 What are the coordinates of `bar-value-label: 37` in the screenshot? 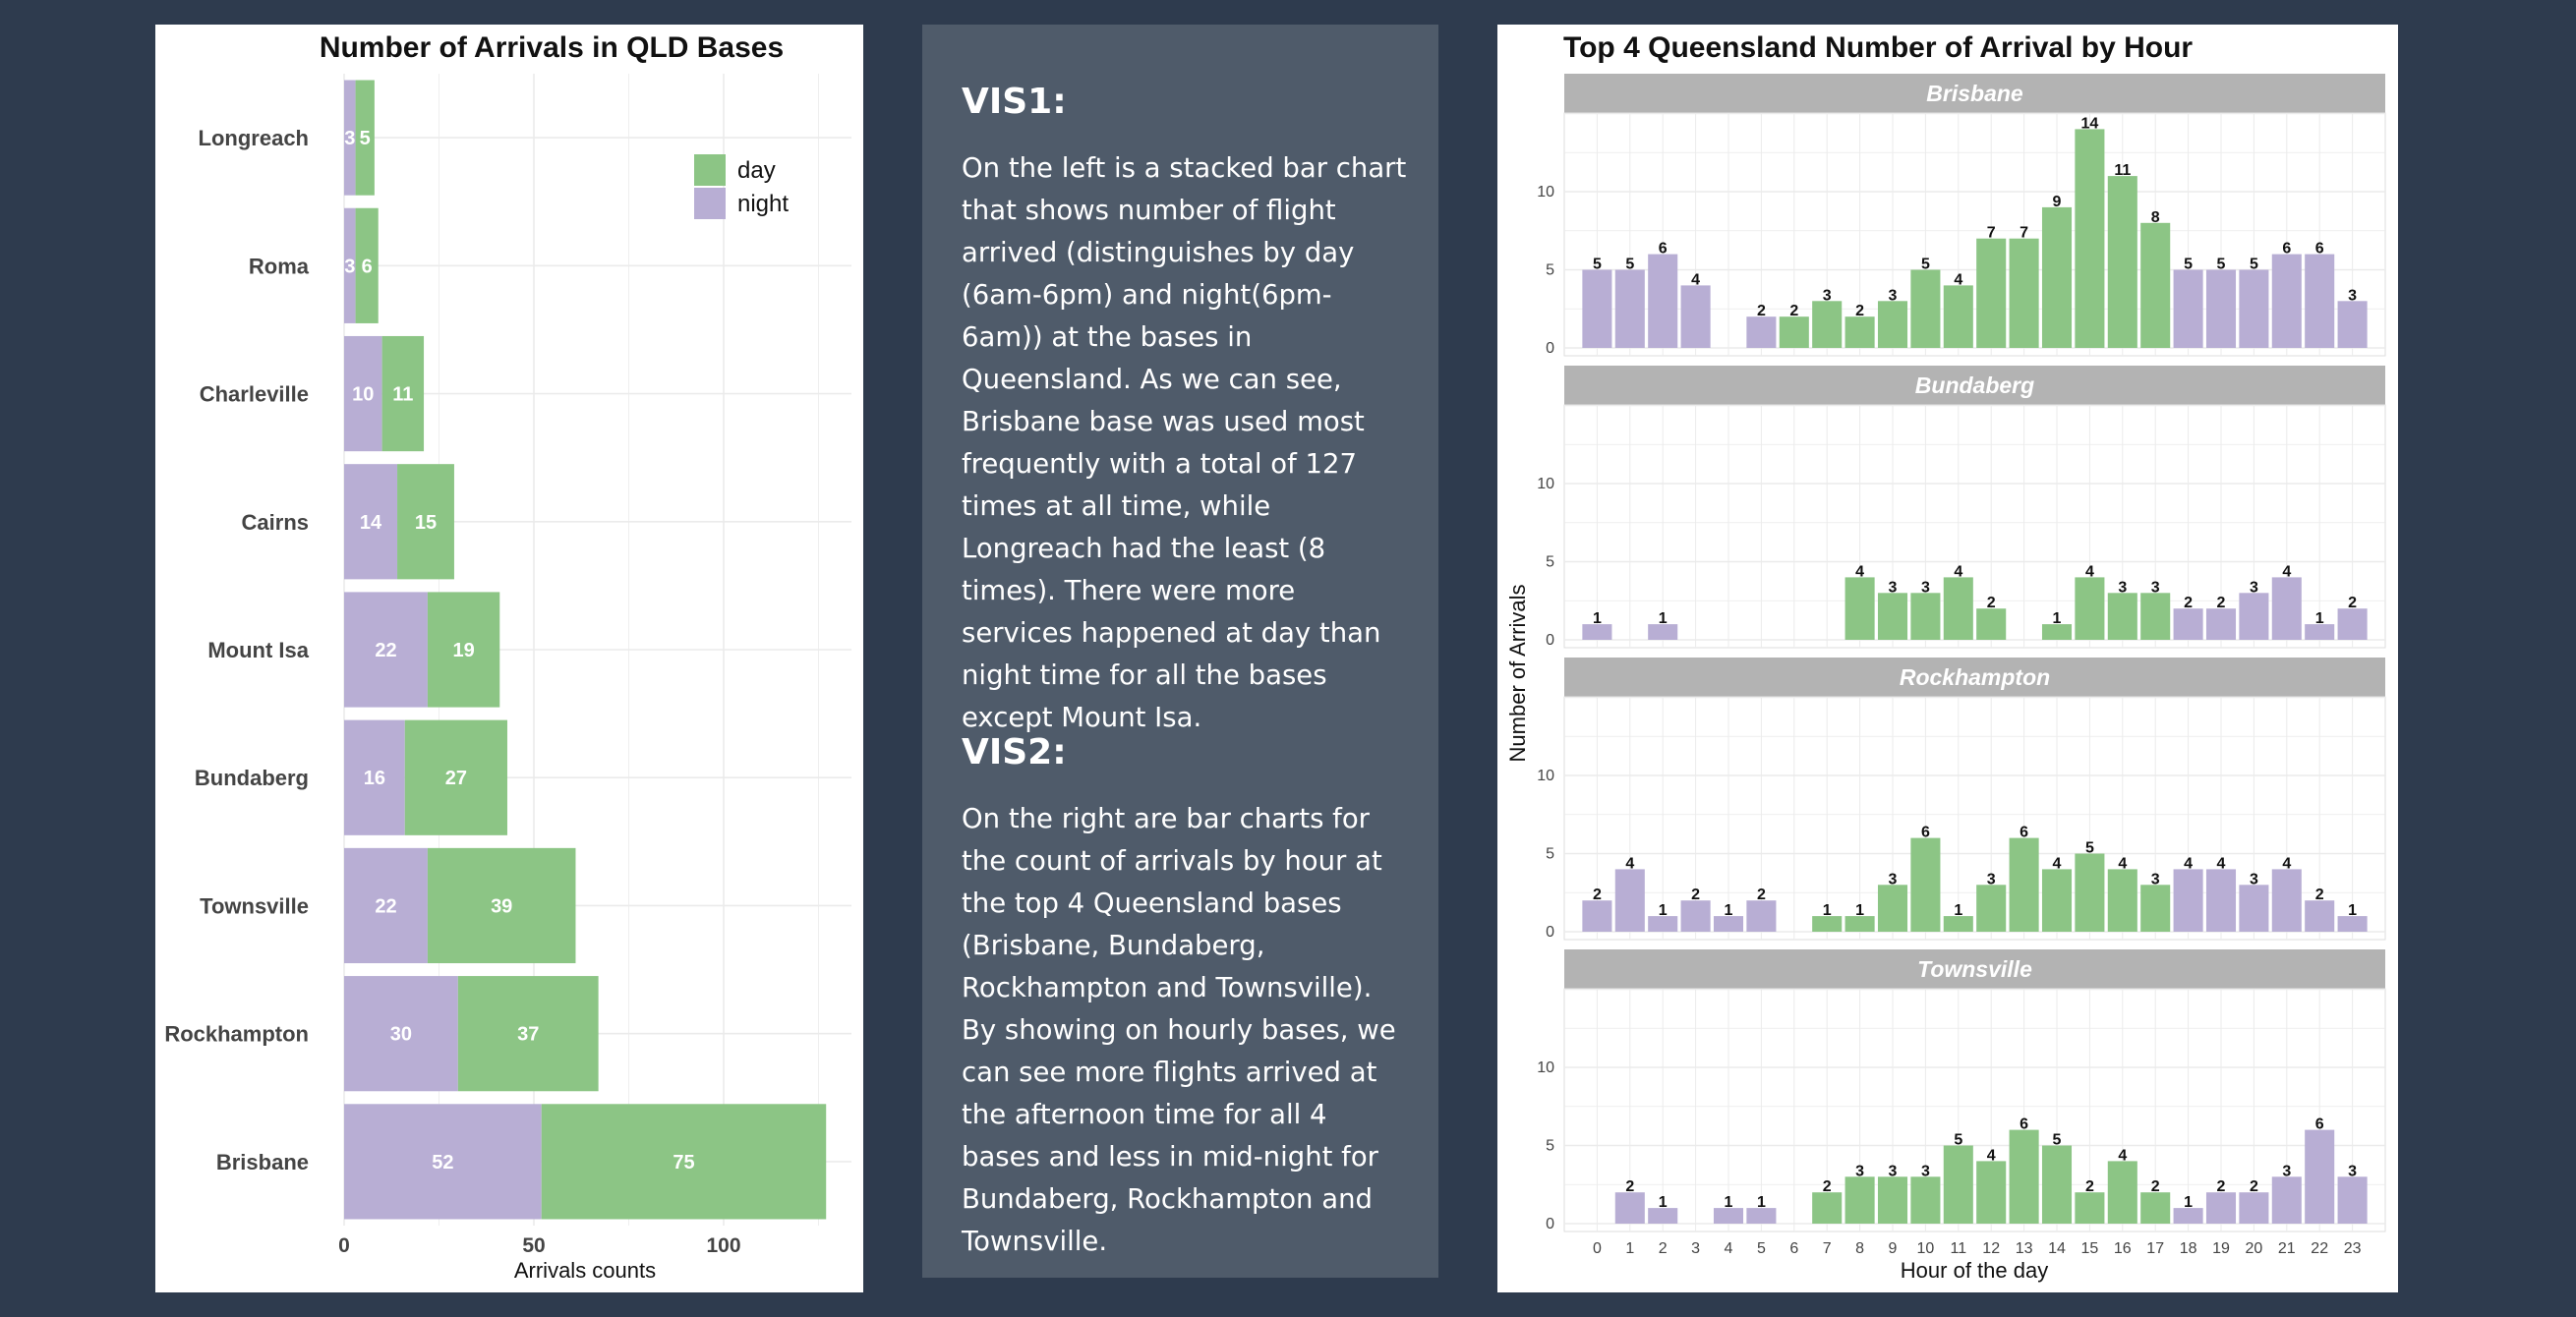 It's located at (528, 1035).